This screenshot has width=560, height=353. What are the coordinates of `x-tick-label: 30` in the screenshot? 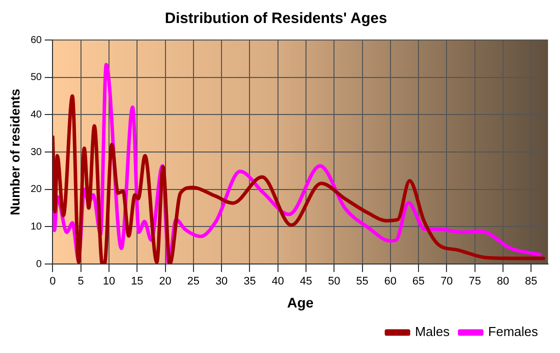 It's located at (221, 282).